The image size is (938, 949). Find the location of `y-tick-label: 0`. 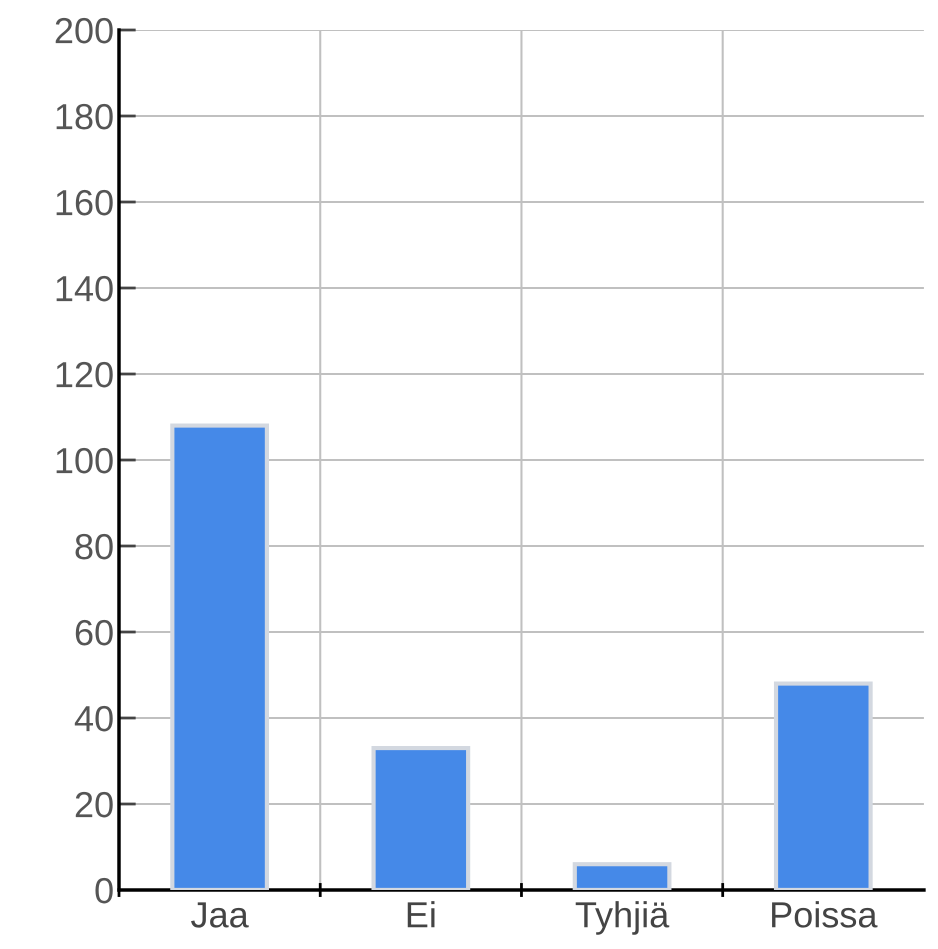

y-tick-label: 0 is located at coordinates (104, 891).